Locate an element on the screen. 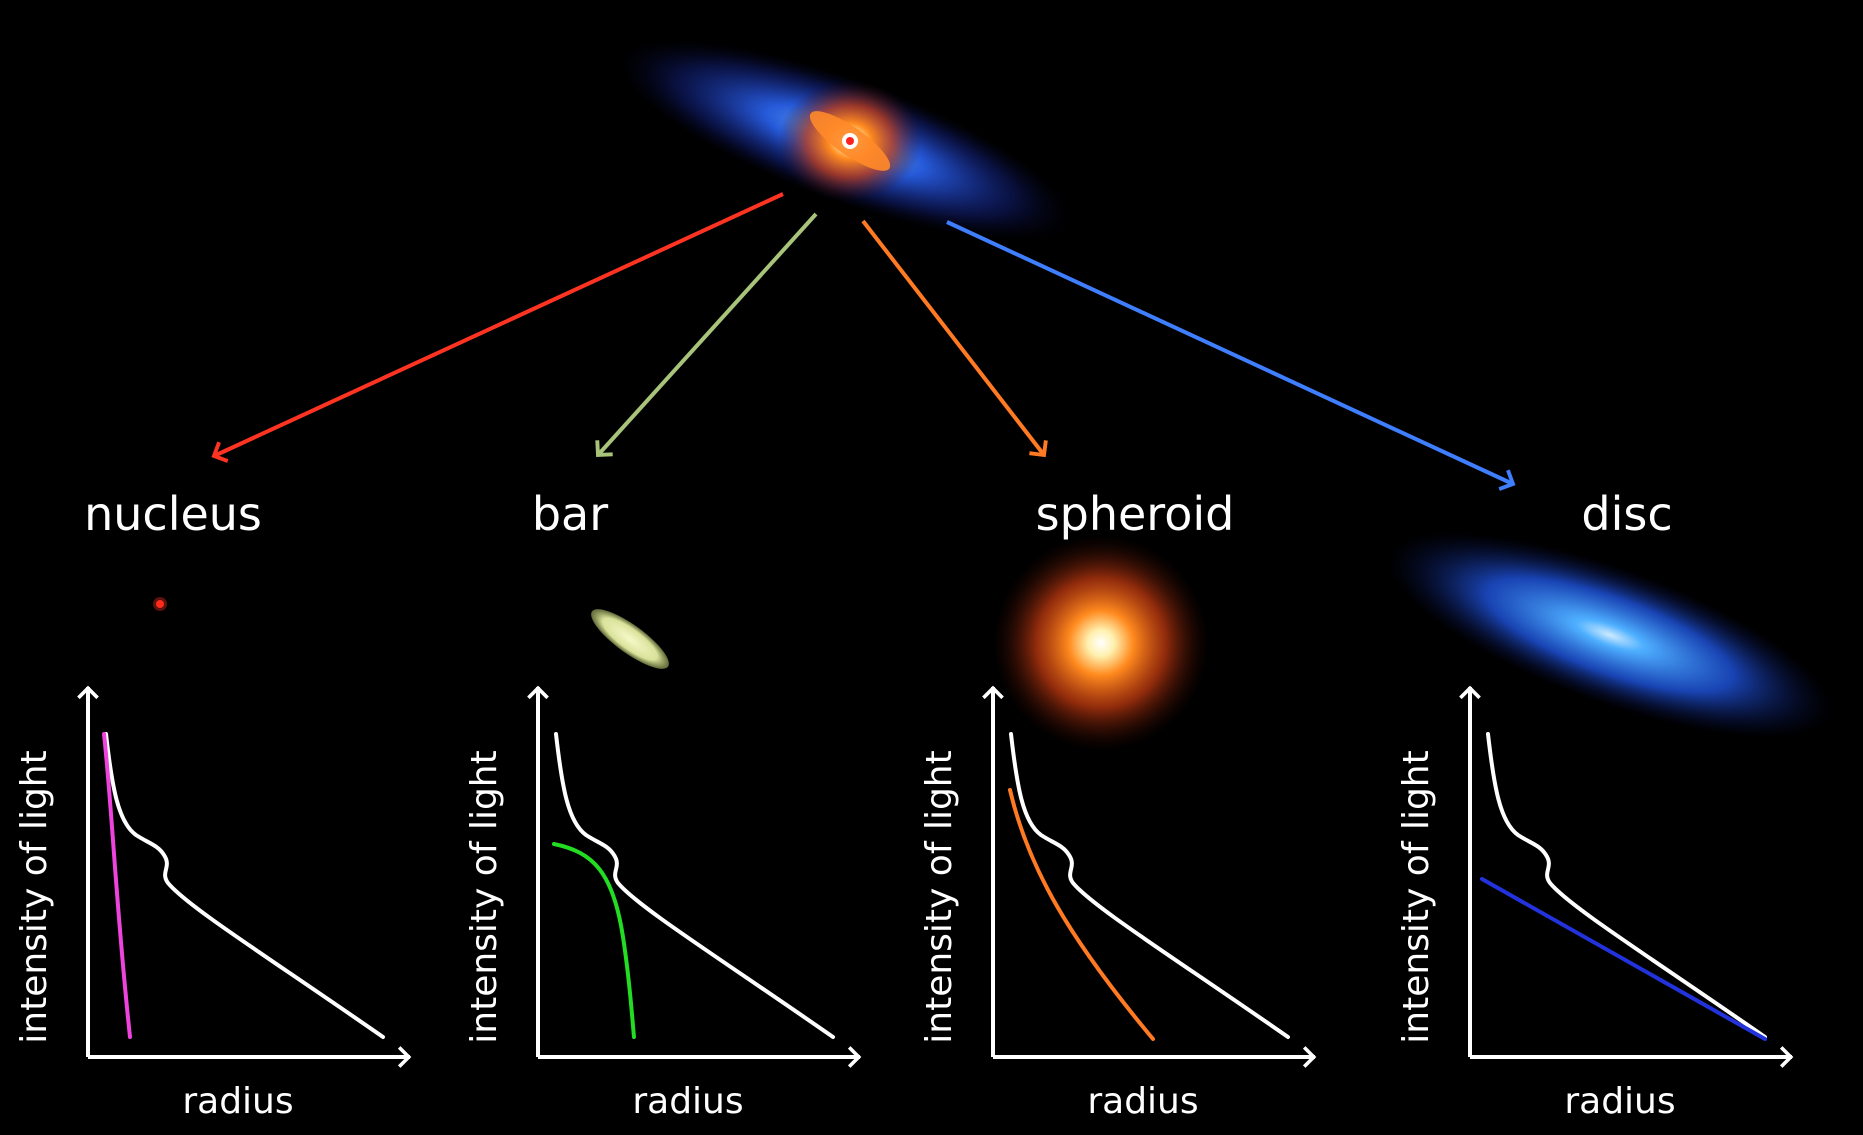  total-profile-disc is located at coordinates (1626, 885).